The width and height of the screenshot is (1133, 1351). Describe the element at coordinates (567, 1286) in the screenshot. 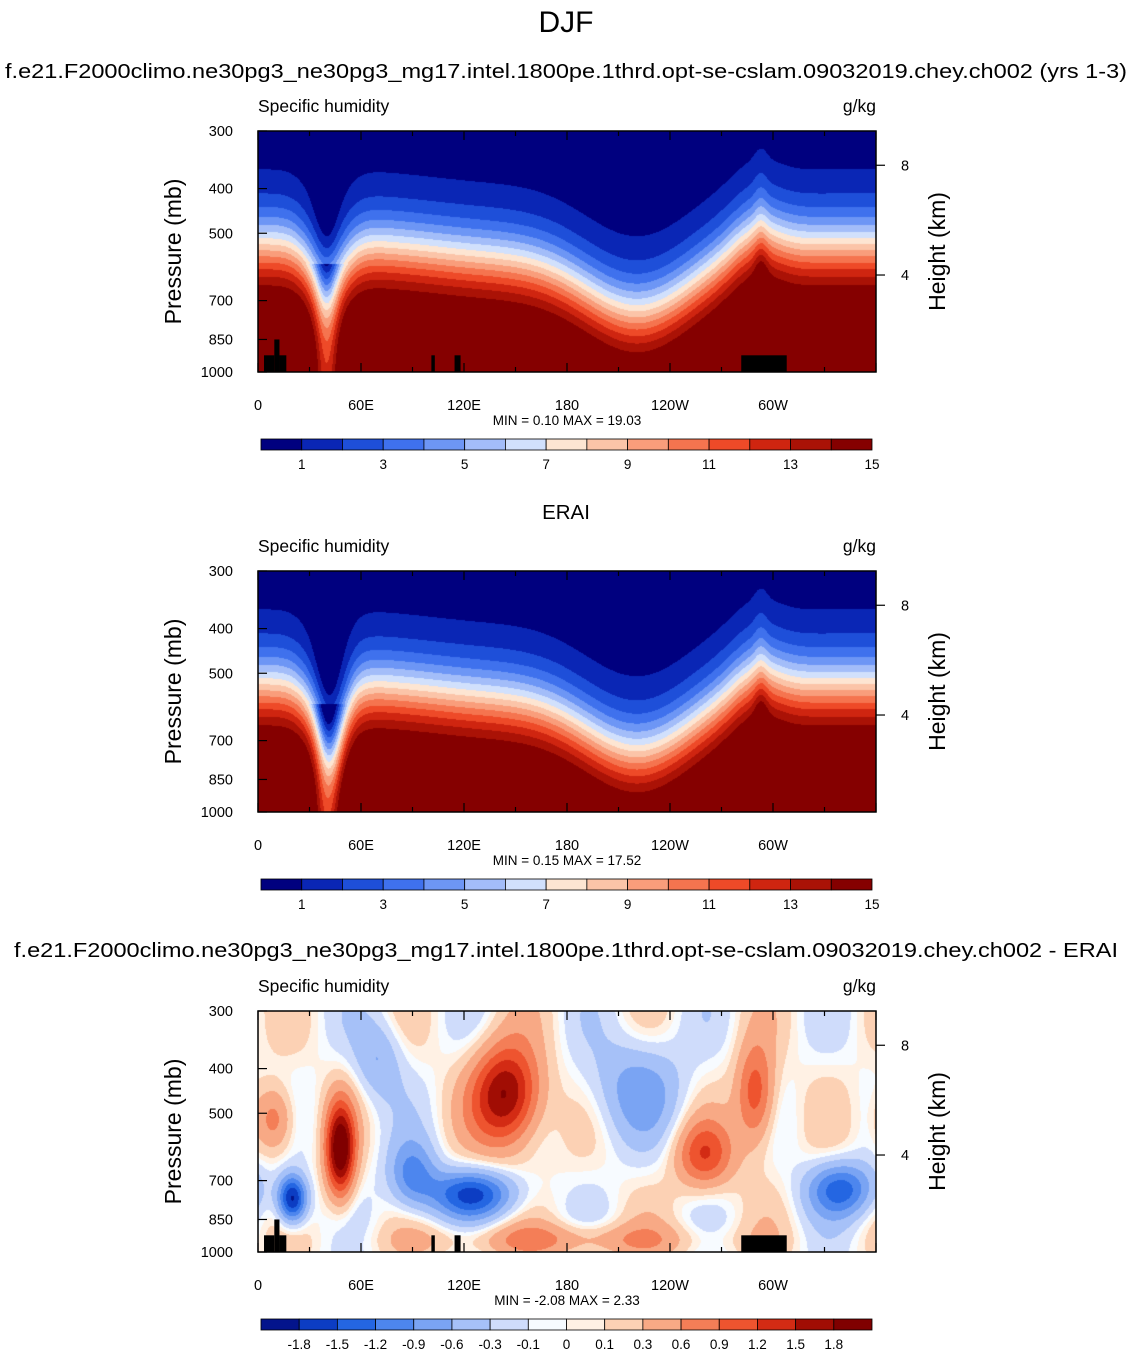

I see `x-tick-label: 180` at that location.